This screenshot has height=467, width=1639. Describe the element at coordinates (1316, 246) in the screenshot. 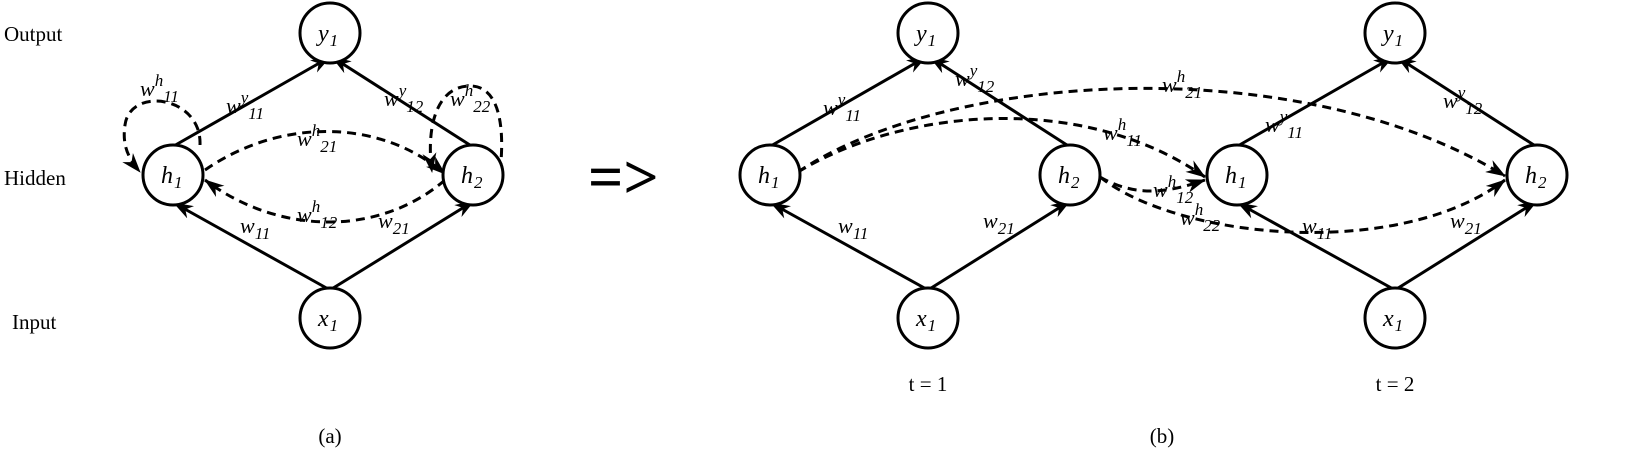

I see `edge-b2-x1-h1` at that location.